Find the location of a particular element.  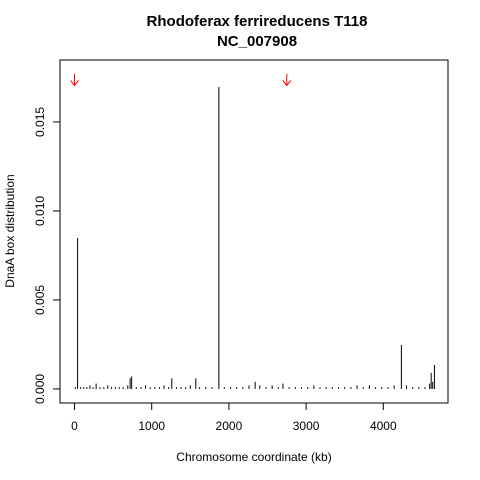

y-axis-label: DnaA box distribution is located at coordinates (10, 230).